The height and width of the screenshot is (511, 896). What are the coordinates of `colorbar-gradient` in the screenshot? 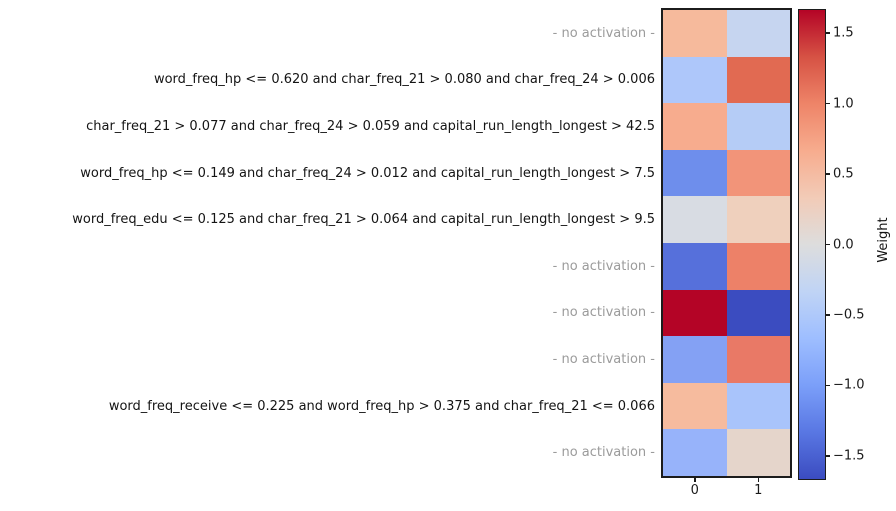 It's located at (812, 244).